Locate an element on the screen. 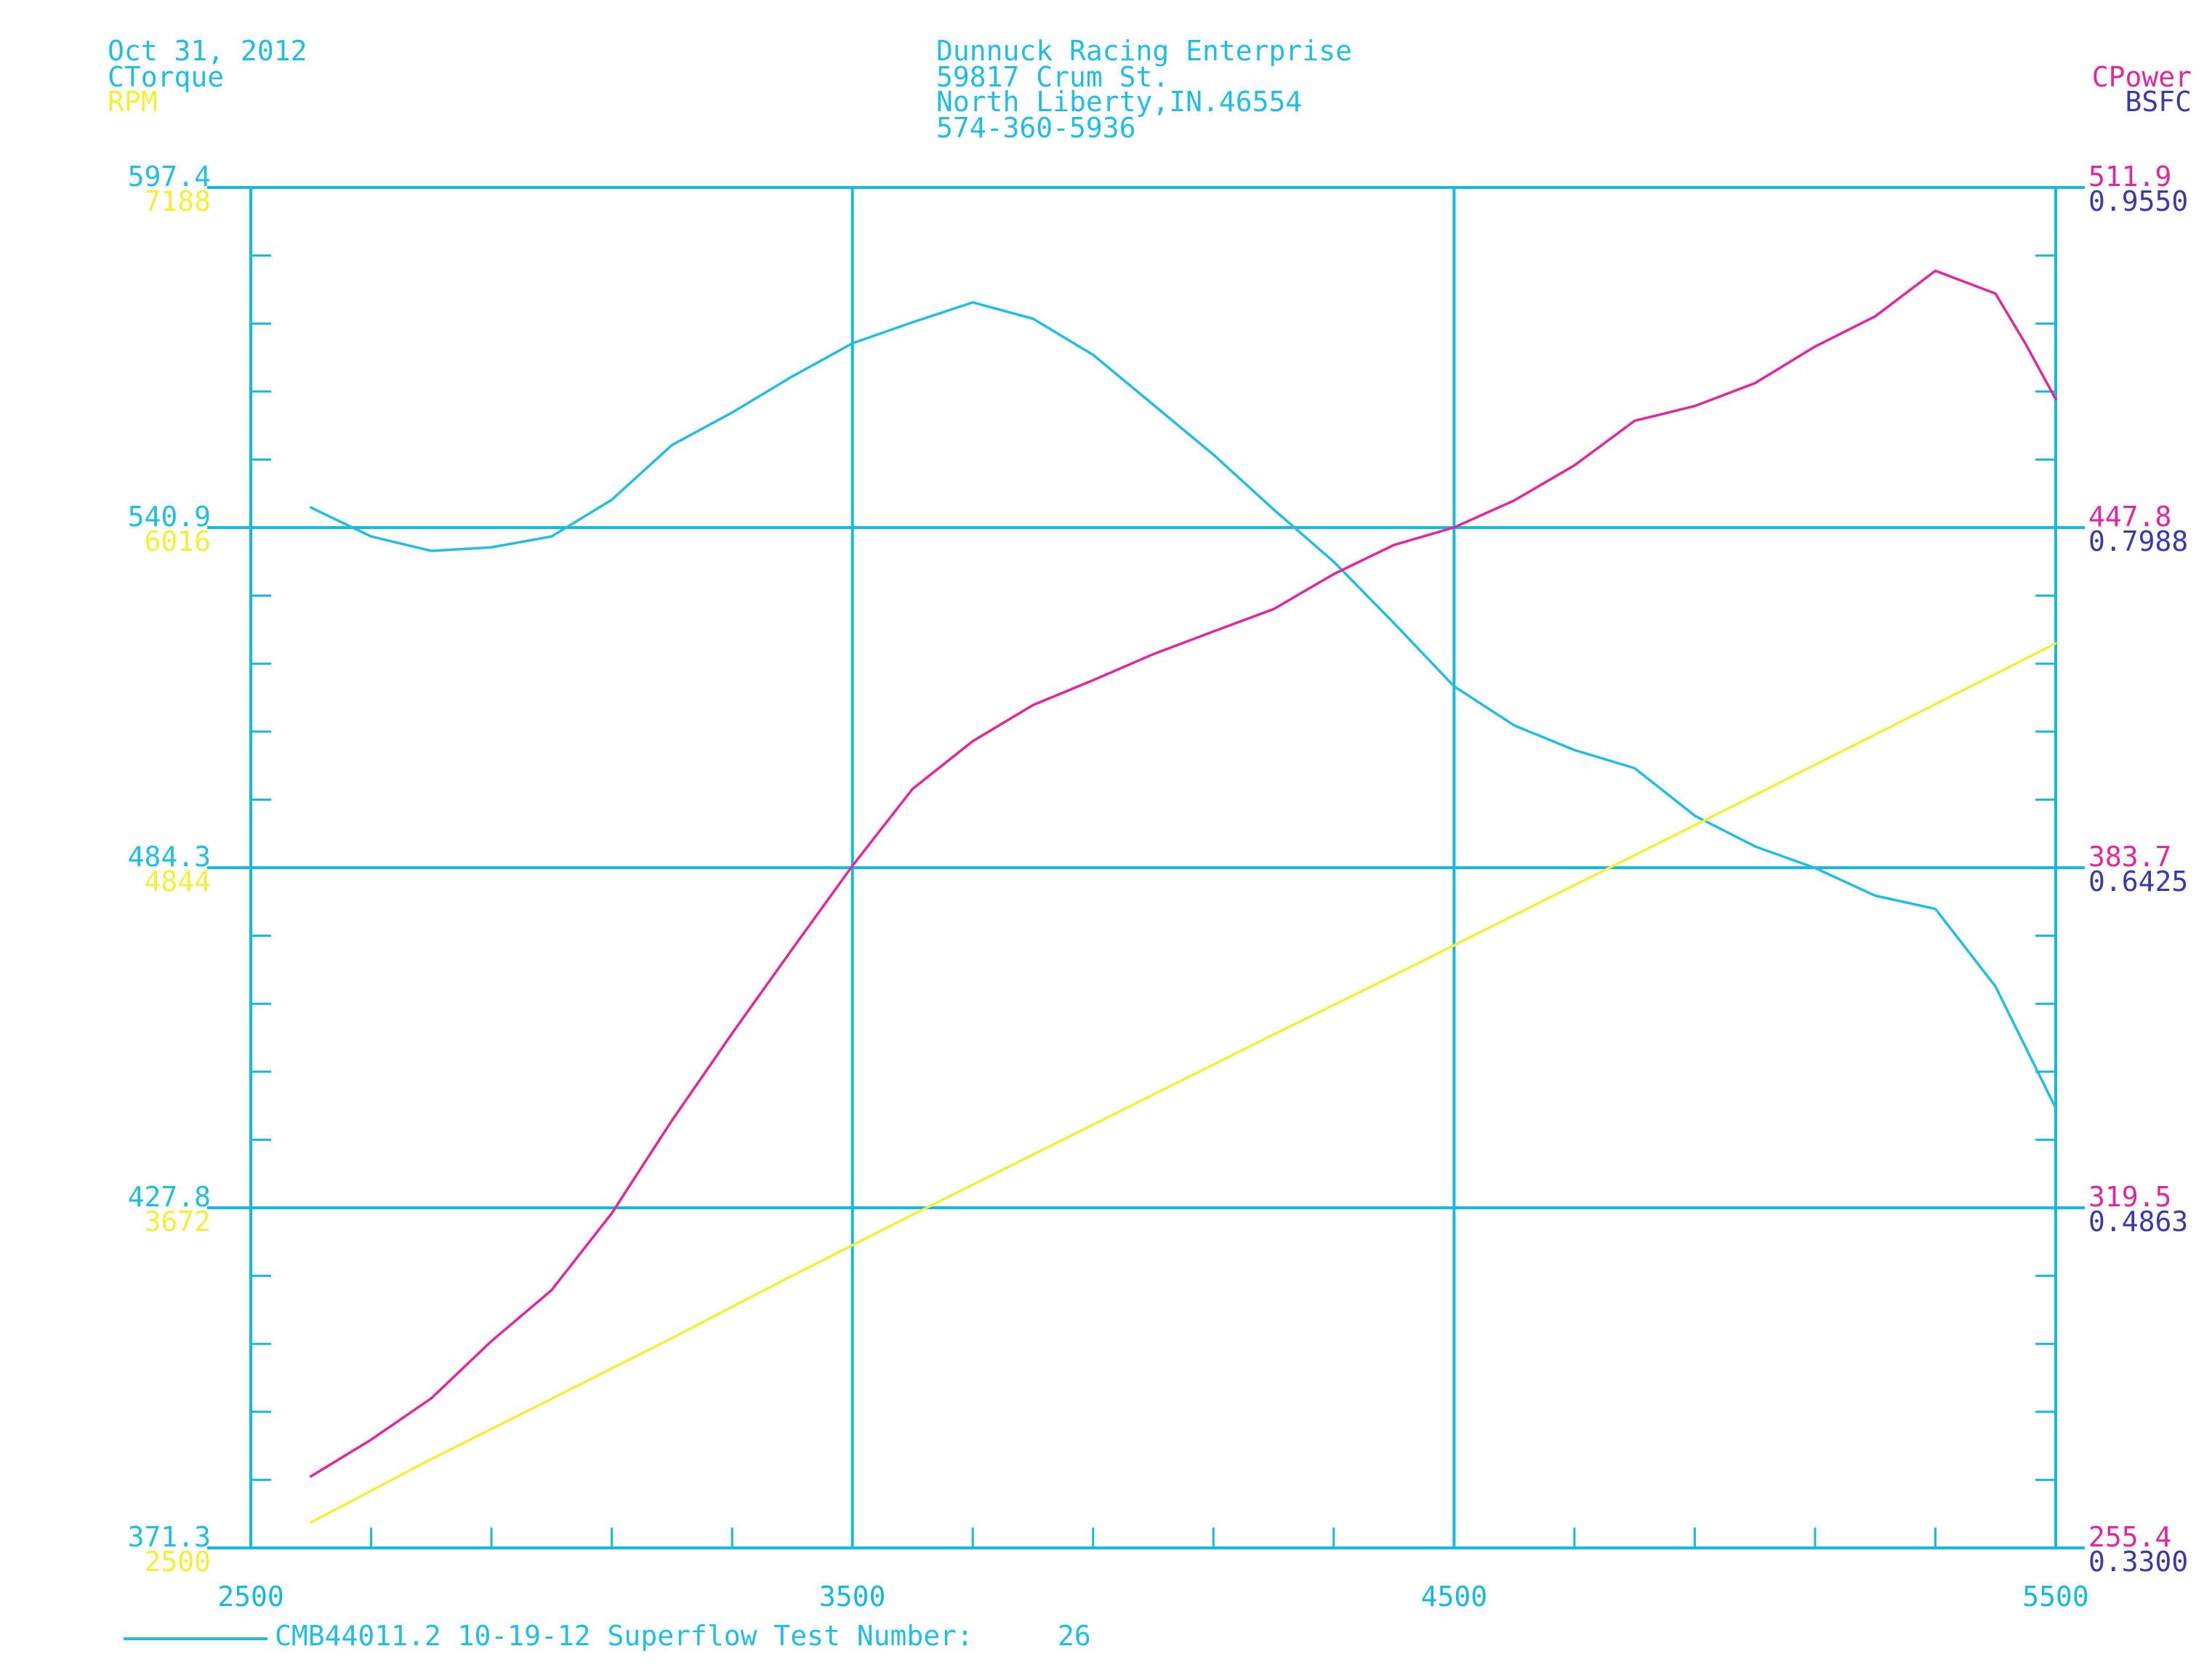 The height and width of the screenshot is (1670, 2212). header-company-phone: 574-360-5936 is located at coordinates (1036, 128).